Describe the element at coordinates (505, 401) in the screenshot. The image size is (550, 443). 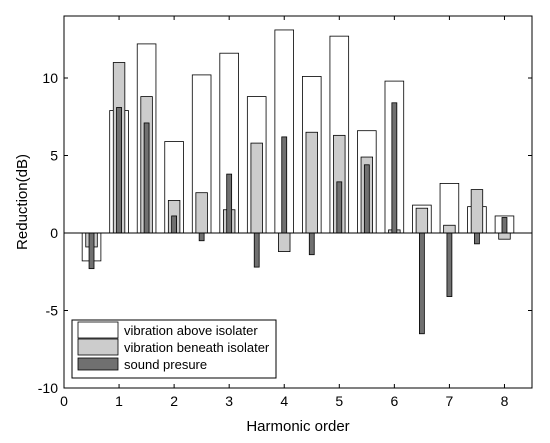
I see `x-tick-label: 8` at that location.